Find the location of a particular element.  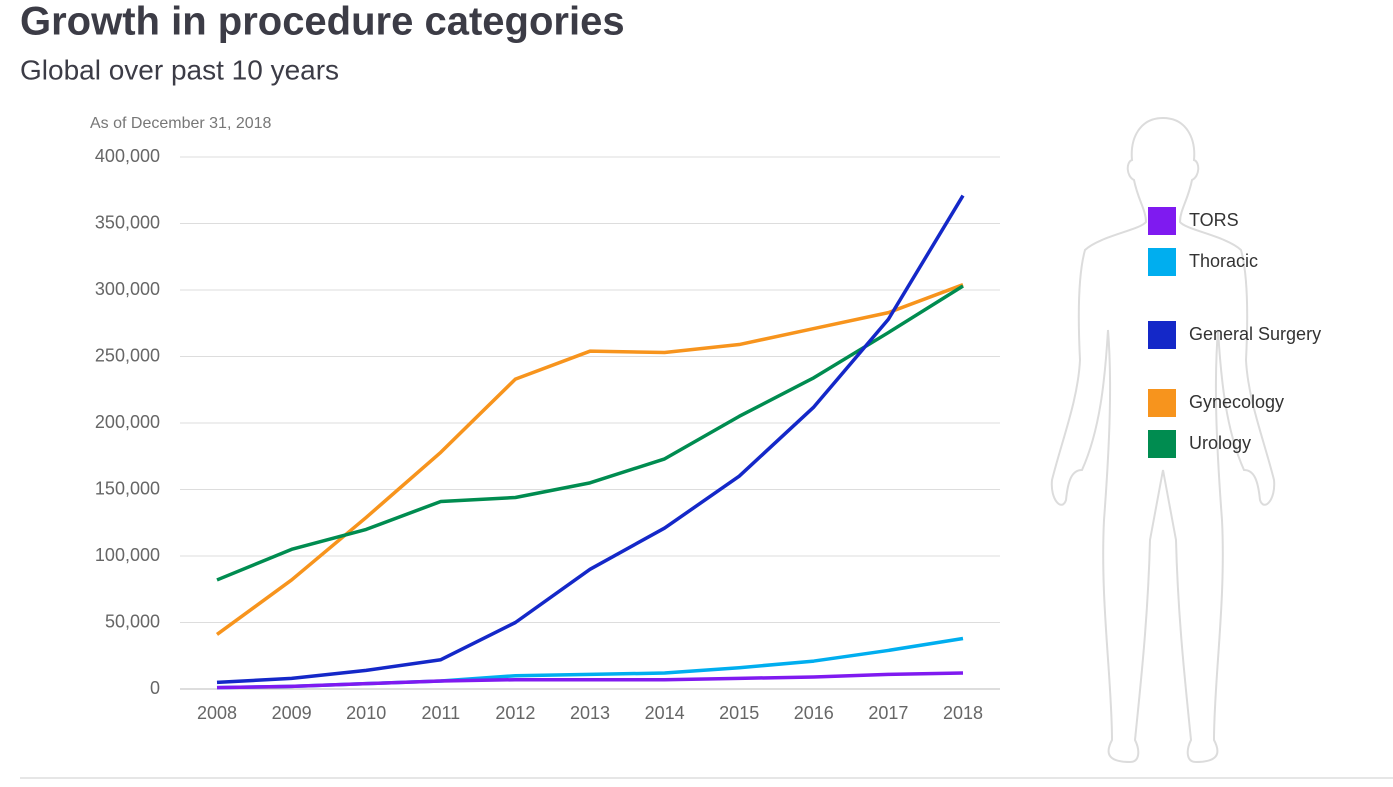

y-tick-label: 50,000 is located at coordinates (132, 621).